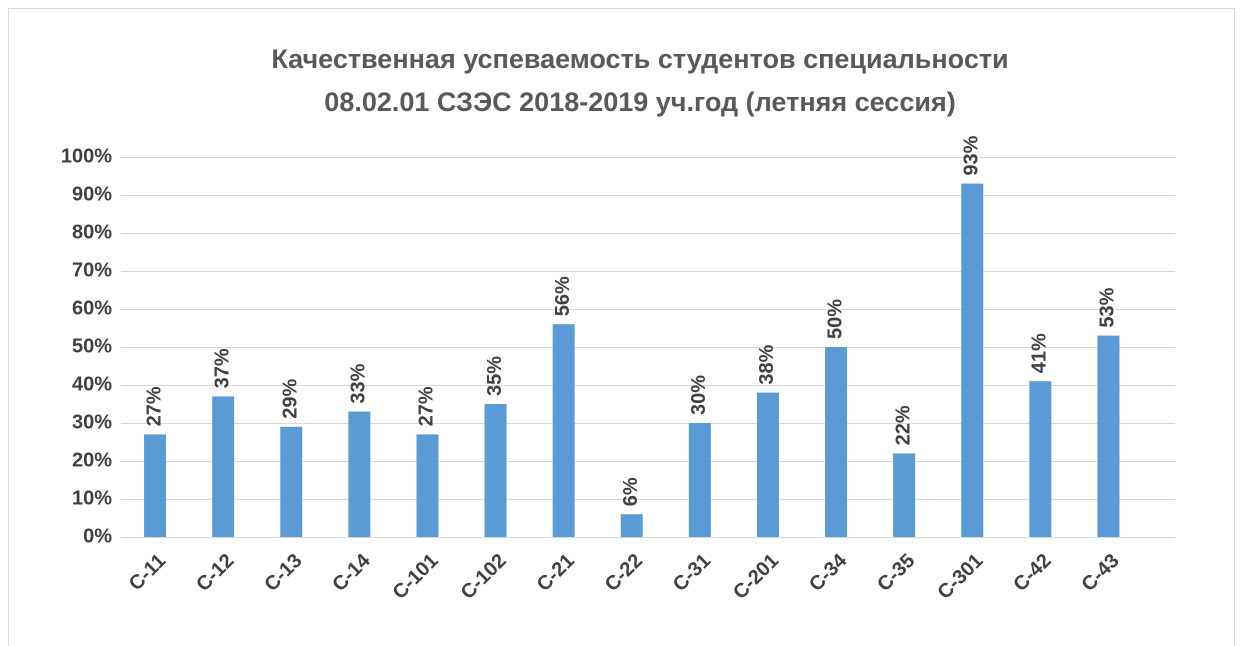 The width and height of the screenshot is (1244, 646). I want to click on value-label: 41%, so click(1040, 353).